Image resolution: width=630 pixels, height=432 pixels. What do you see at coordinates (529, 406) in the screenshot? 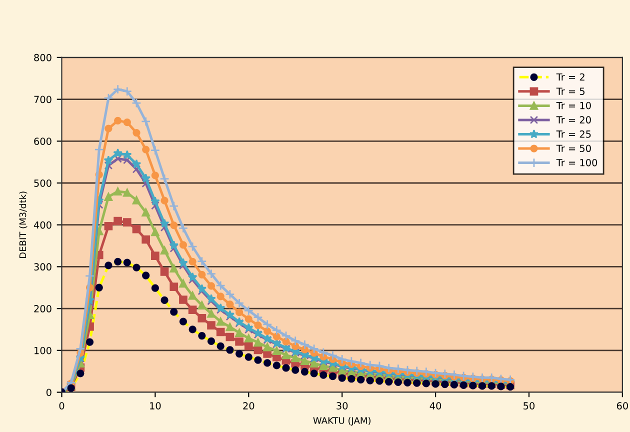
I see `x-tick-label: 50` at bounding box center [529, 406].